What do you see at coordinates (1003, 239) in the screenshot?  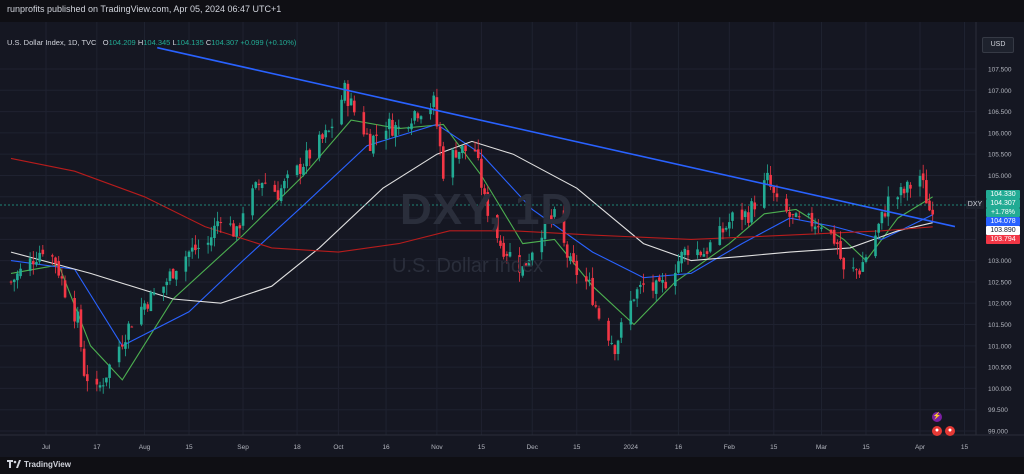 I see `price-tag: 103.794` at bounding box center [1003, 239].